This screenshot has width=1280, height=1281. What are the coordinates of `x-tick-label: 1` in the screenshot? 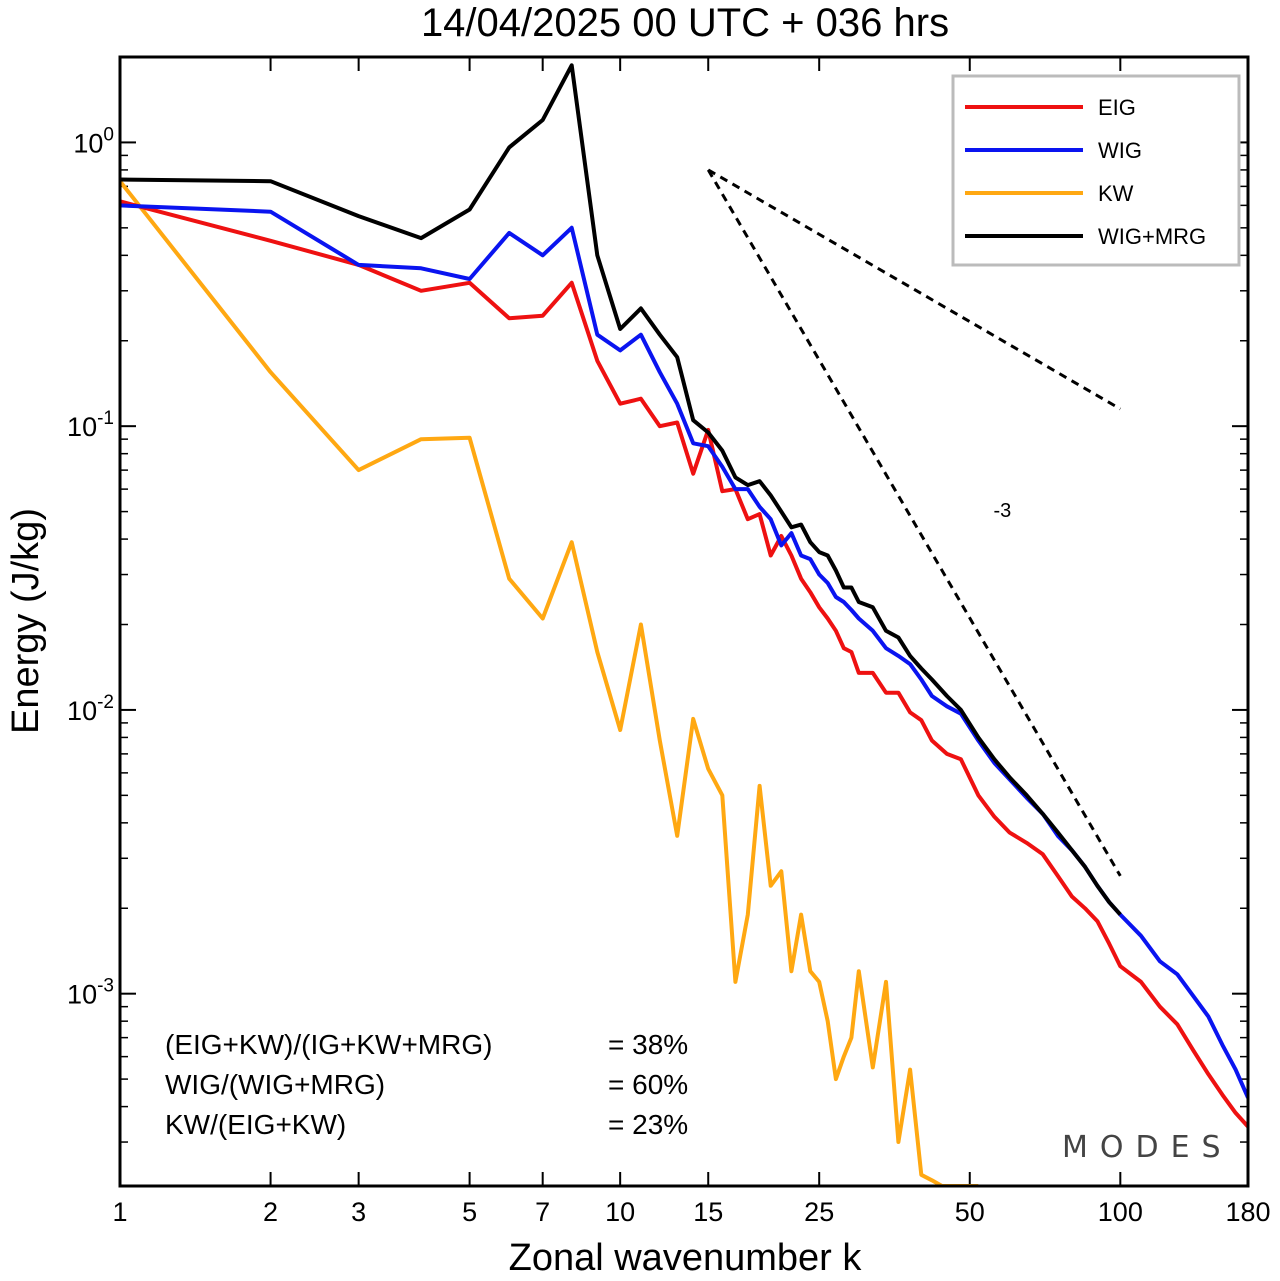 It's located at (119, 1212).